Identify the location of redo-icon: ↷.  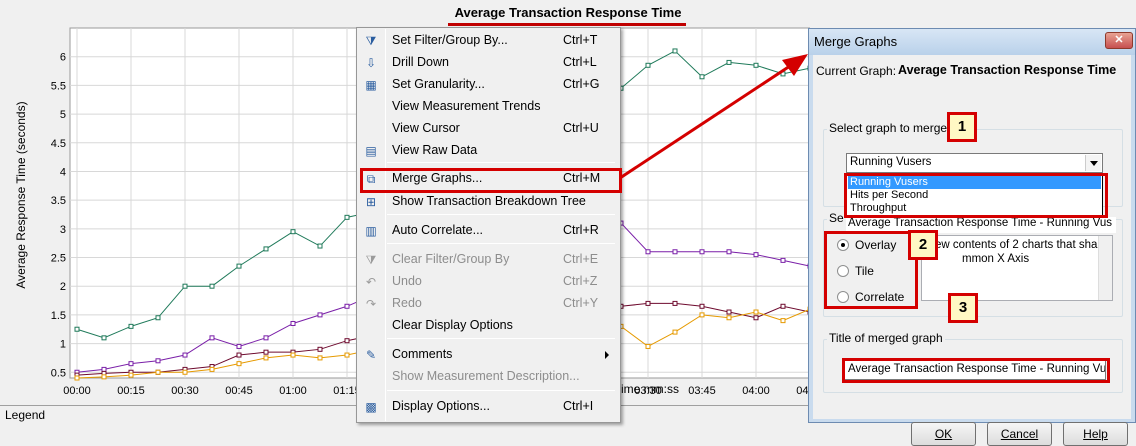
(371, 304).